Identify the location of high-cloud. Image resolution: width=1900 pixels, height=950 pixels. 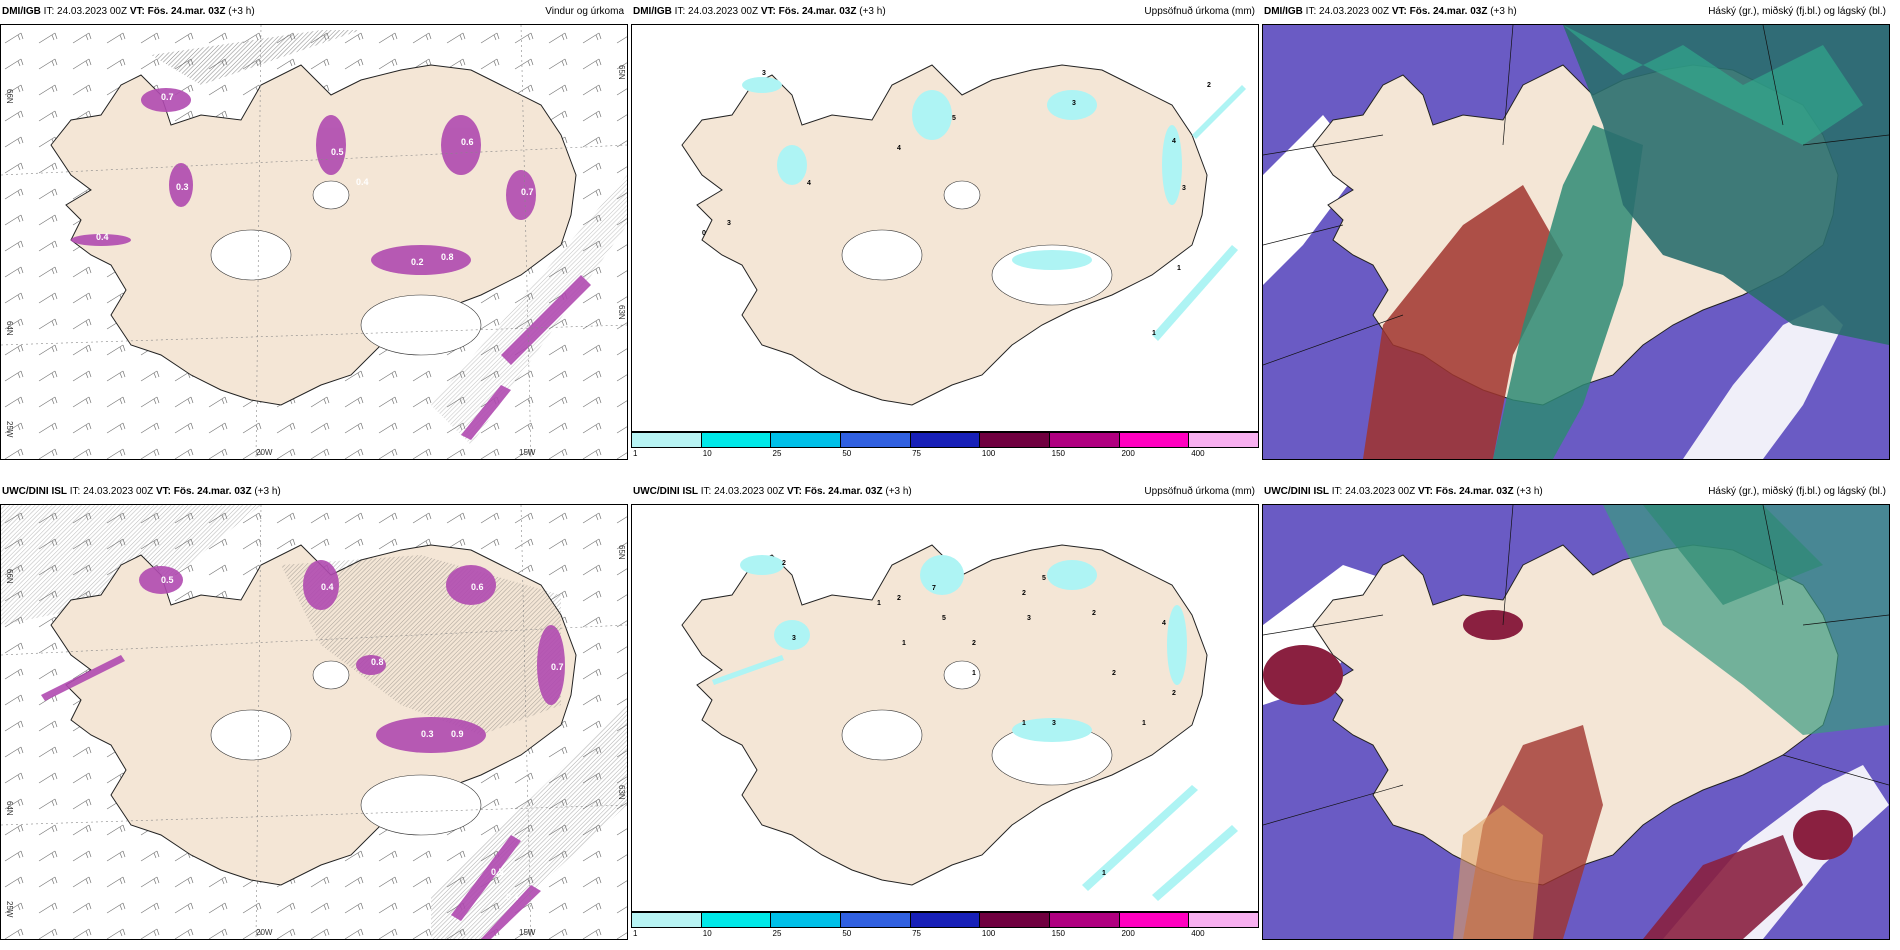
(1723, 887).